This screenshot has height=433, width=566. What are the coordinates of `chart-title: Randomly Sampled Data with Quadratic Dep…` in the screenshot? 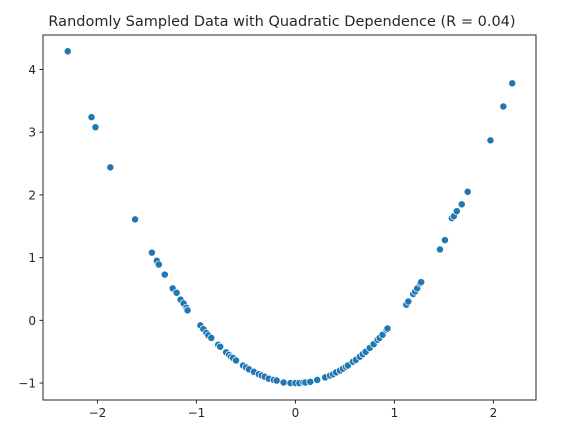 It's located at (281, 22).